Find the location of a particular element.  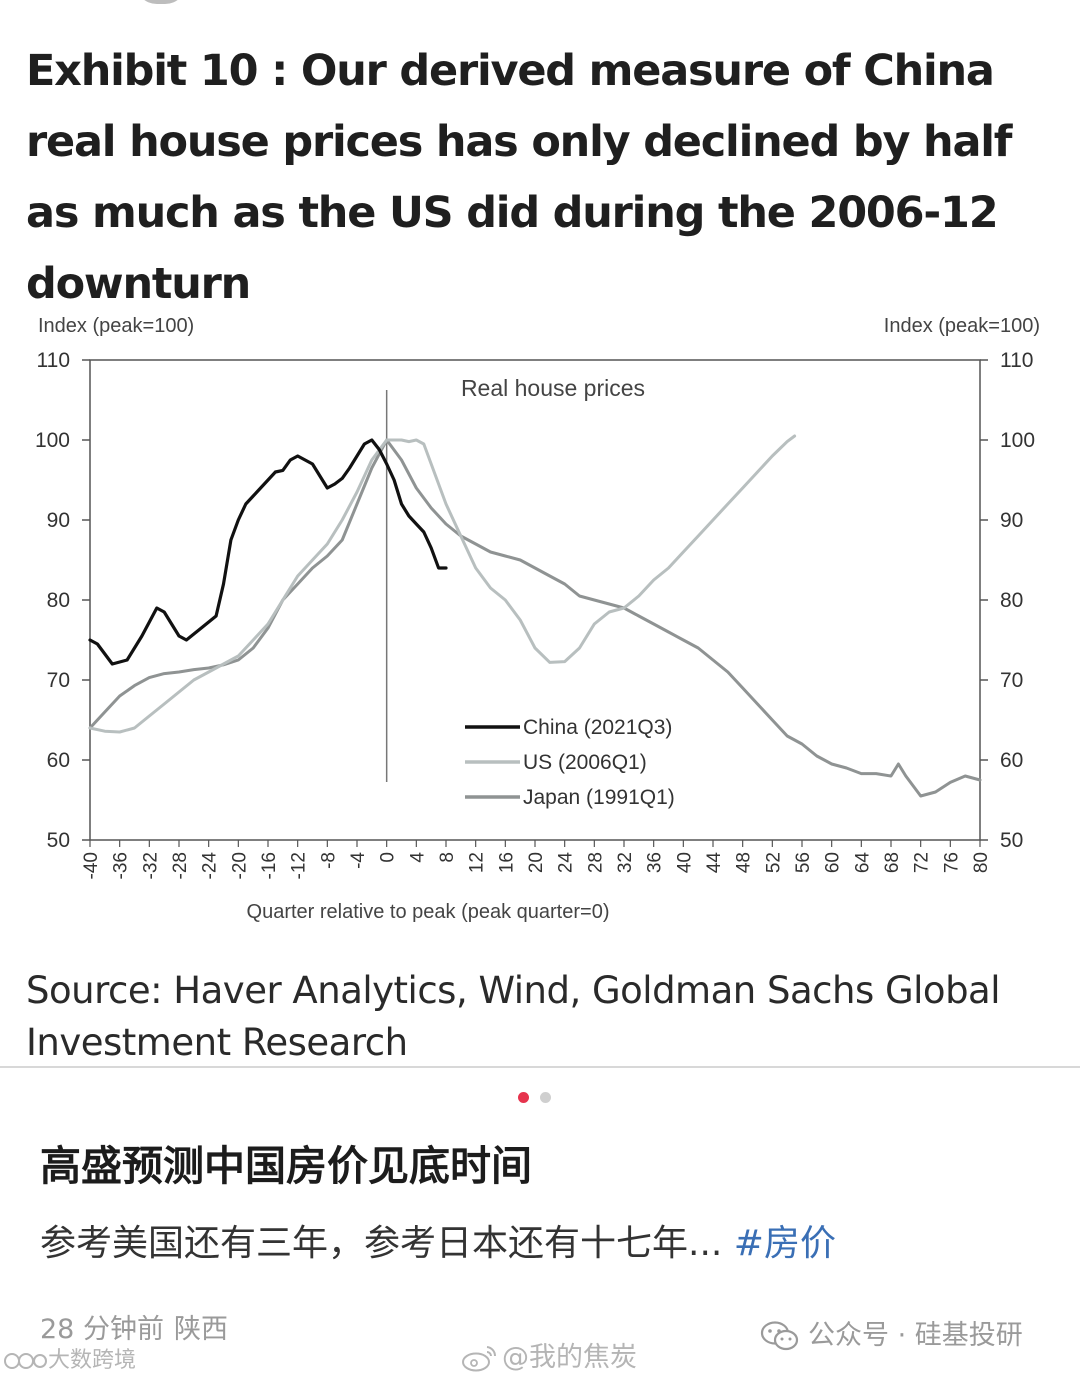

y-tick-label-right: 90 is located at coordinates (1011, 520).